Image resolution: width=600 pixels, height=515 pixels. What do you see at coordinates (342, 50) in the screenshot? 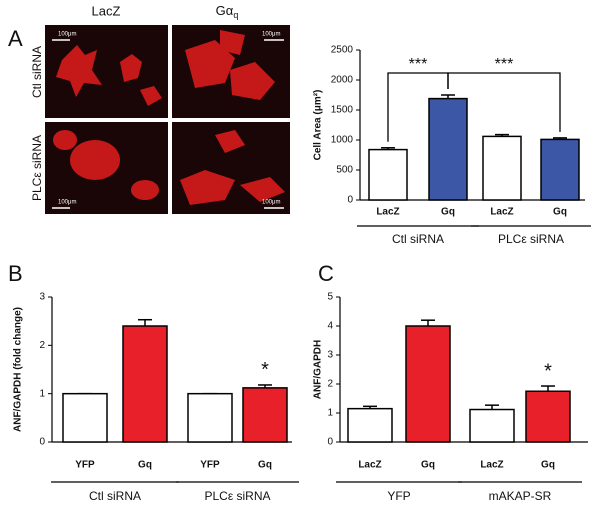
I see `y-tick-label: 2500` at bounding box center [342, 50].